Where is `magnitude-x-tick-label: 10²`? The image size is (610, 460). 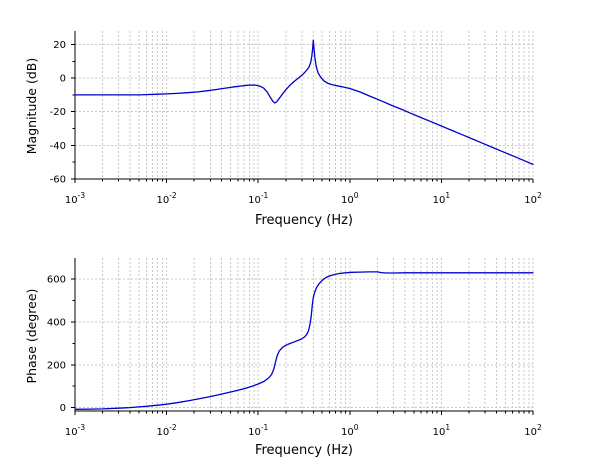 magnitude-x-tick-label: 10² is located at coordinates (533, 198).